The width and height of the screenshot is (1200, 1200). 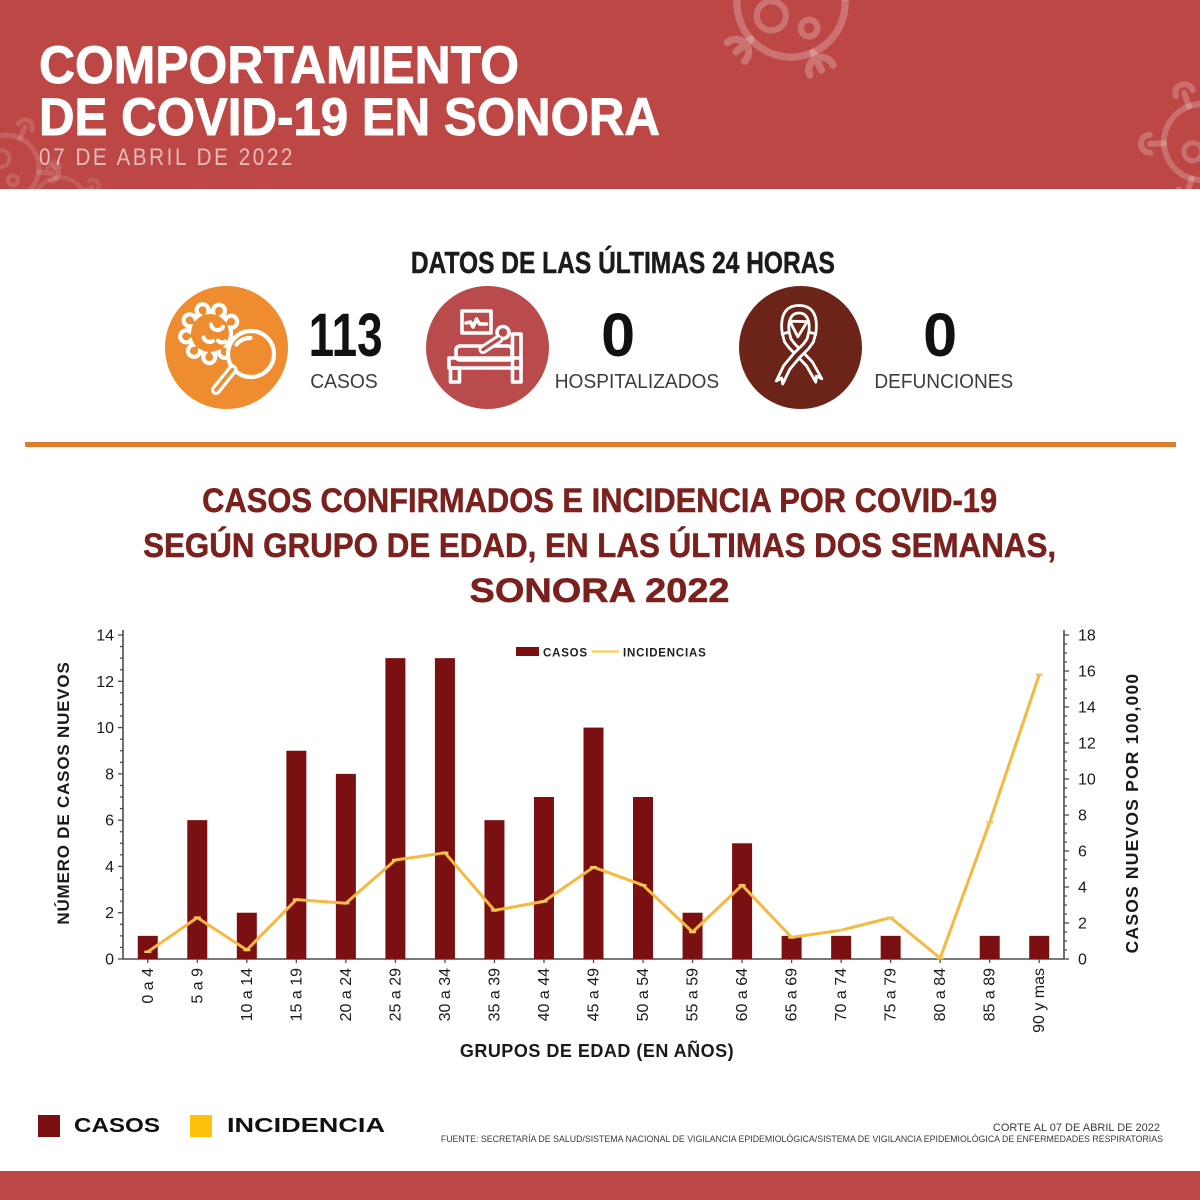 What do you see at coordinates (296, 994) in the screenshot?
I see `svg-text: 15 a 19` at bounding box center [296, 994].